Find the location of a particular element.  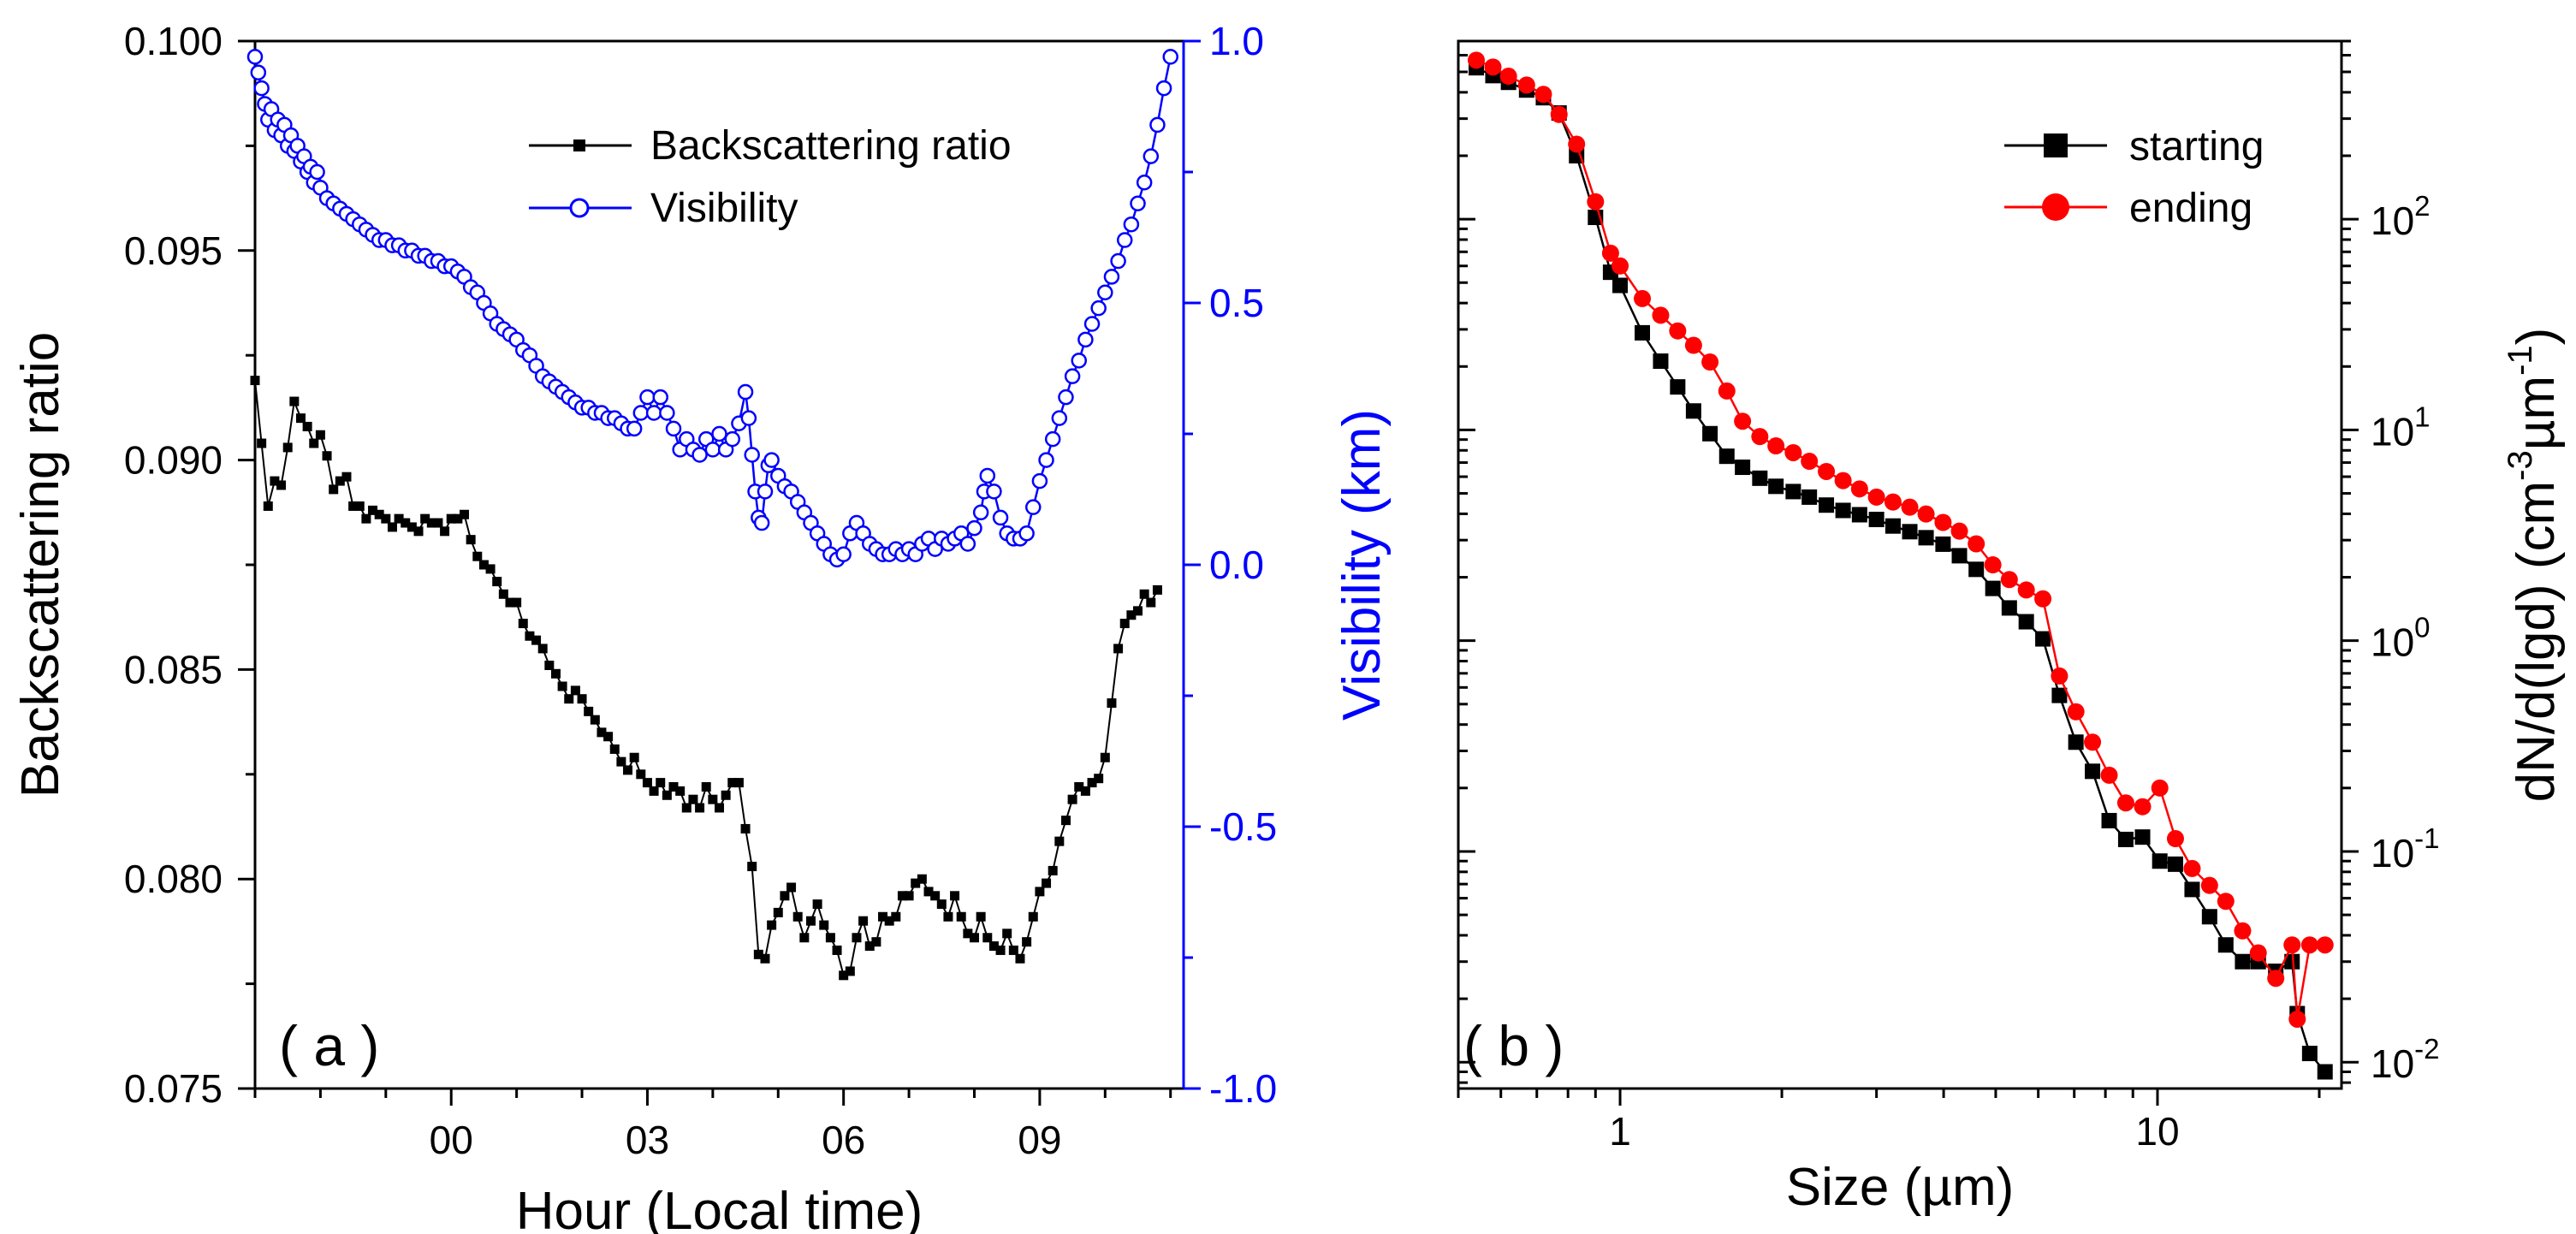

y-right-tick-label-a: -0.5 is located at coordinates (1243, 826).